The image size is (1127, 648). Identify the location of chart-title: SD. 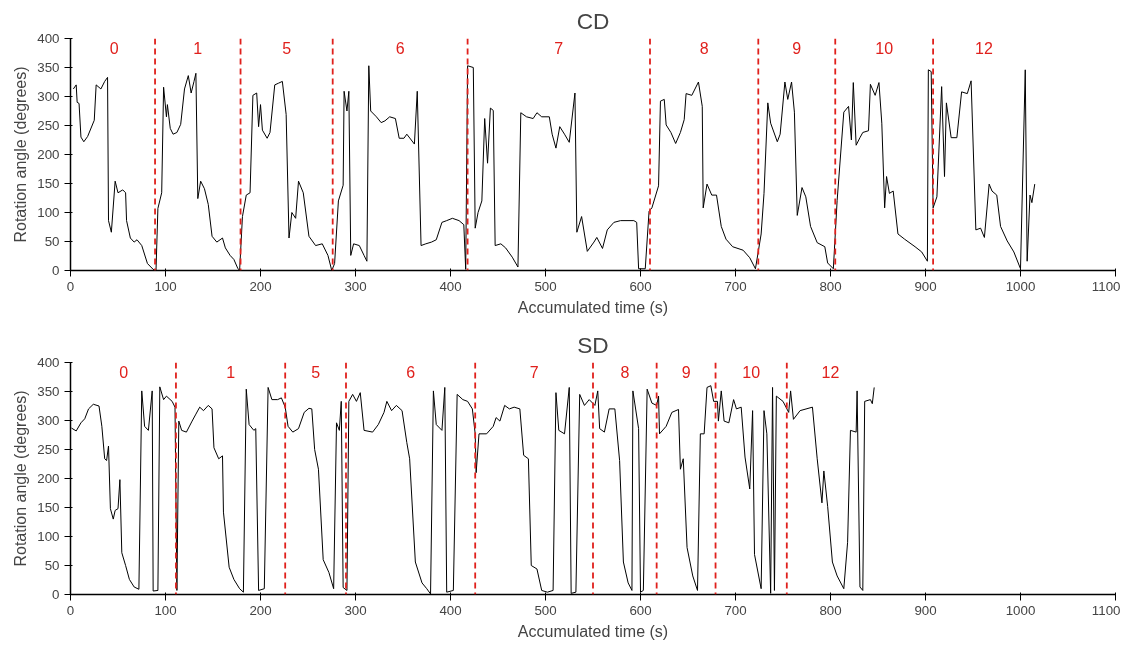
(593, 344).